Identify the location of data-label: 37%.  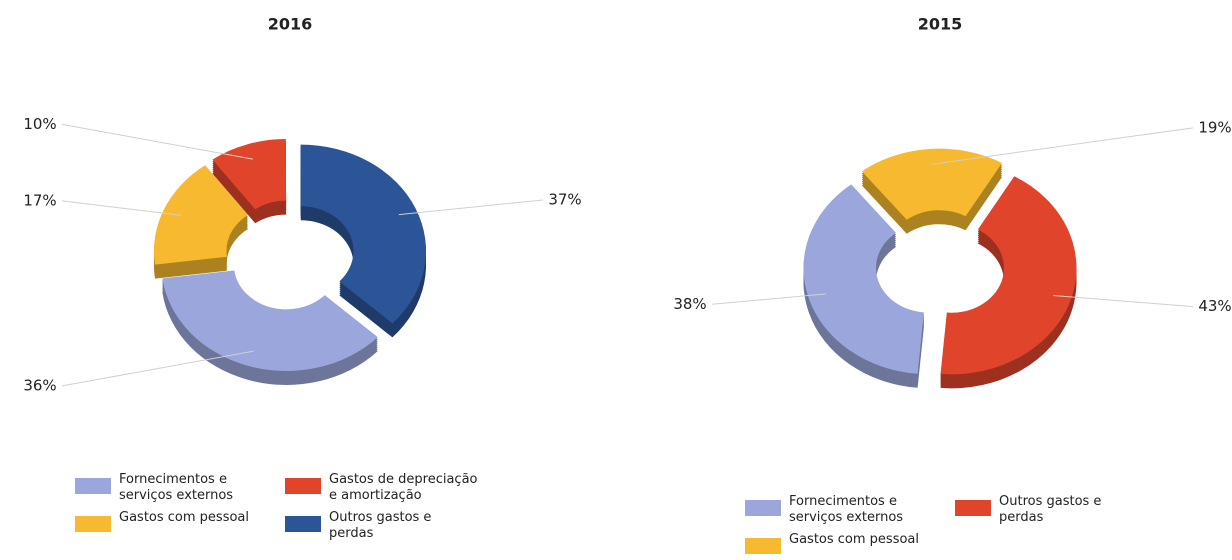
(564, 199).